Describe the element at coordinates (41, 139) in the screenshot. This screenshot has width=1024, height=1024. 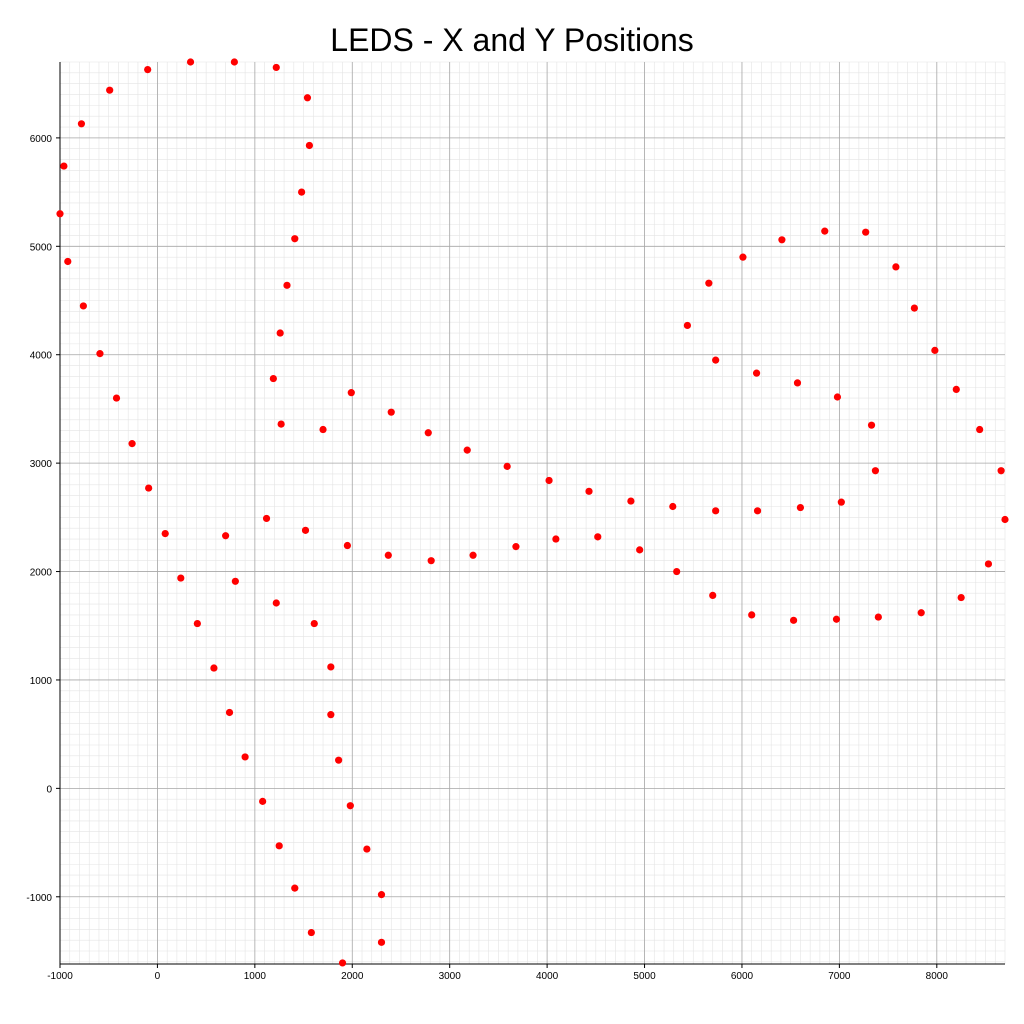
I see `y-tick-label: 6000` at that location.